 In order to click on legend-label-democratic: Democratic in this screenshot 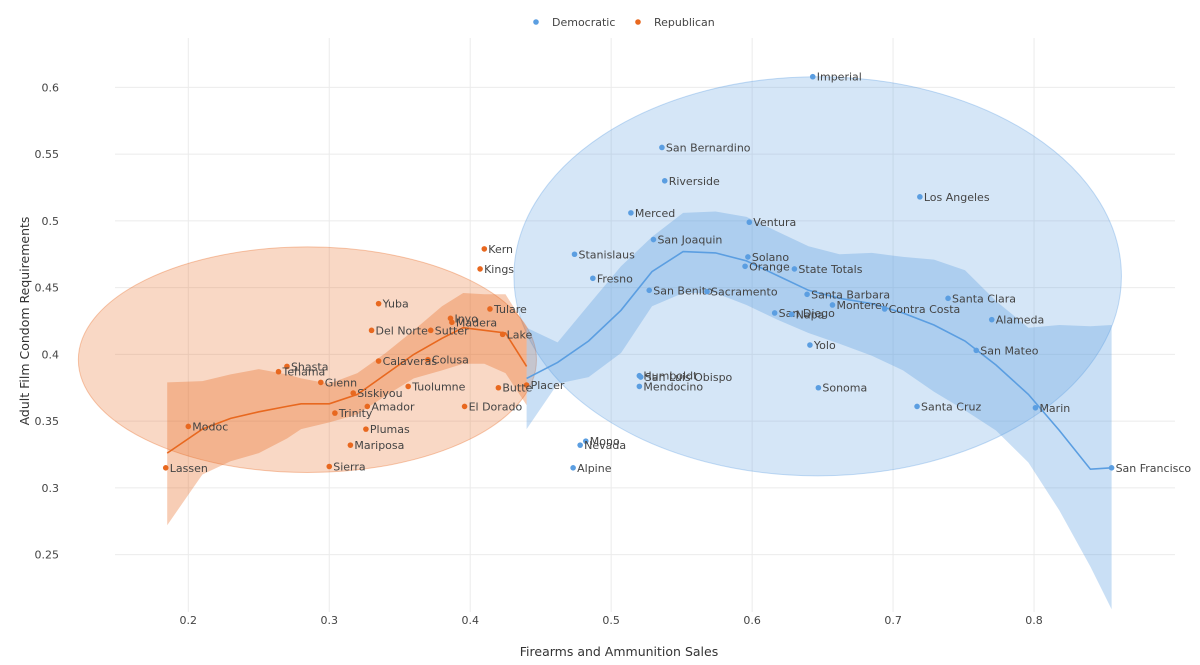, I will do `click(583, 22)`.